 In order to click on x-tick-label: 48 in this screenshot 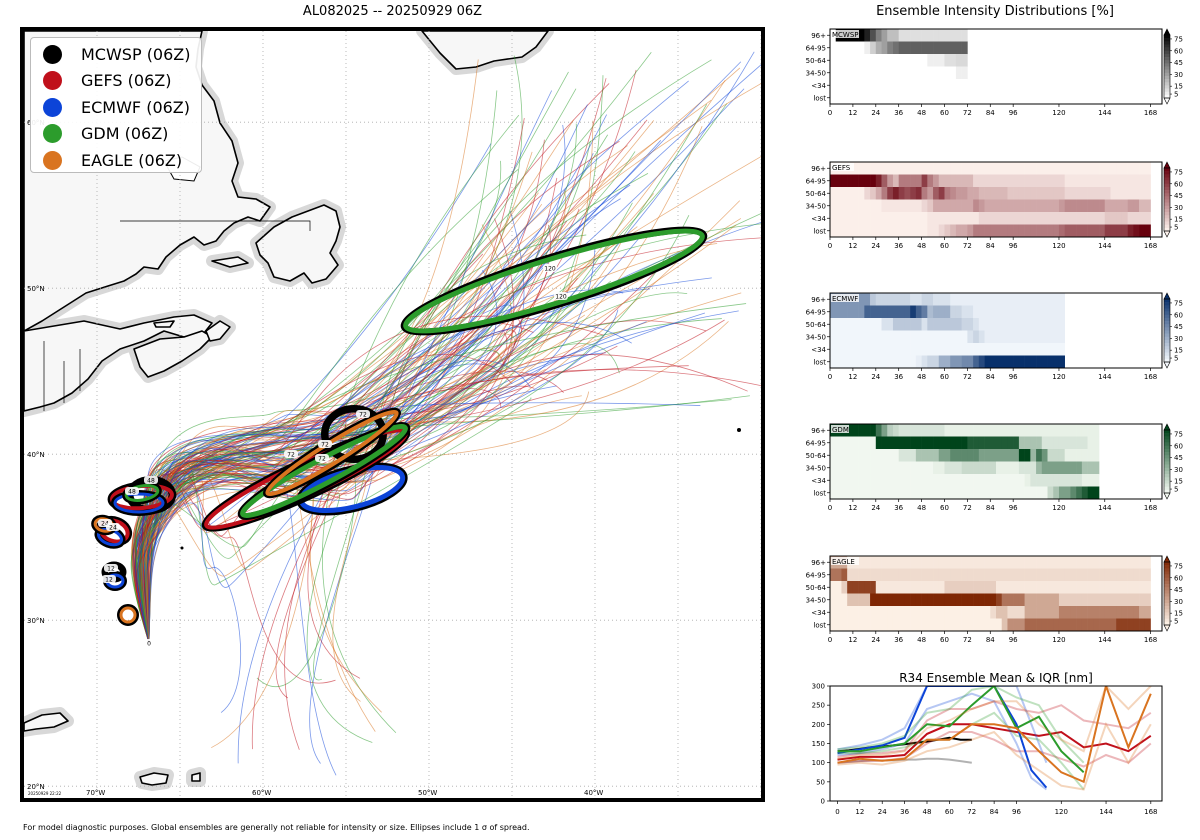, I will do `click(921, 640)`.